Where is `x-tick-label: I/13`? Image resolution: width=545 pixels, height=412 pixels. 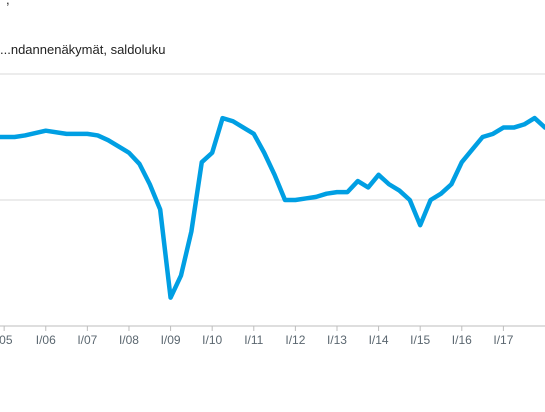 x-tick-label: I/13 is located at coordinates (337, 340).